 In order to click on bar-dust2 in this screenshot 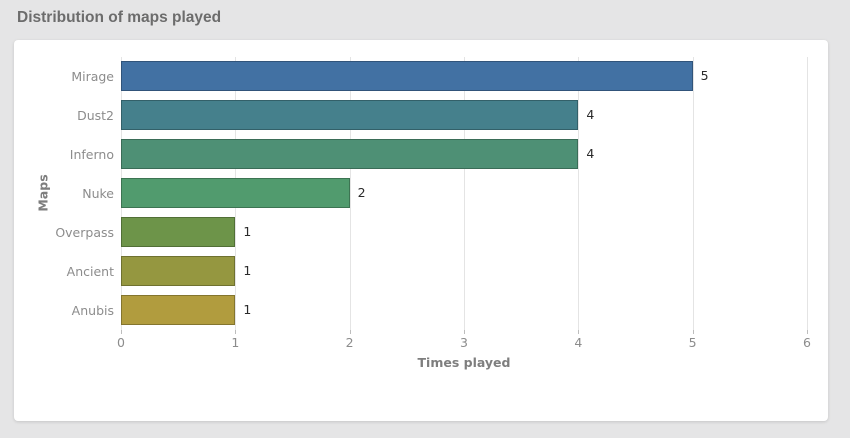, I will do `click(350, 115)`.